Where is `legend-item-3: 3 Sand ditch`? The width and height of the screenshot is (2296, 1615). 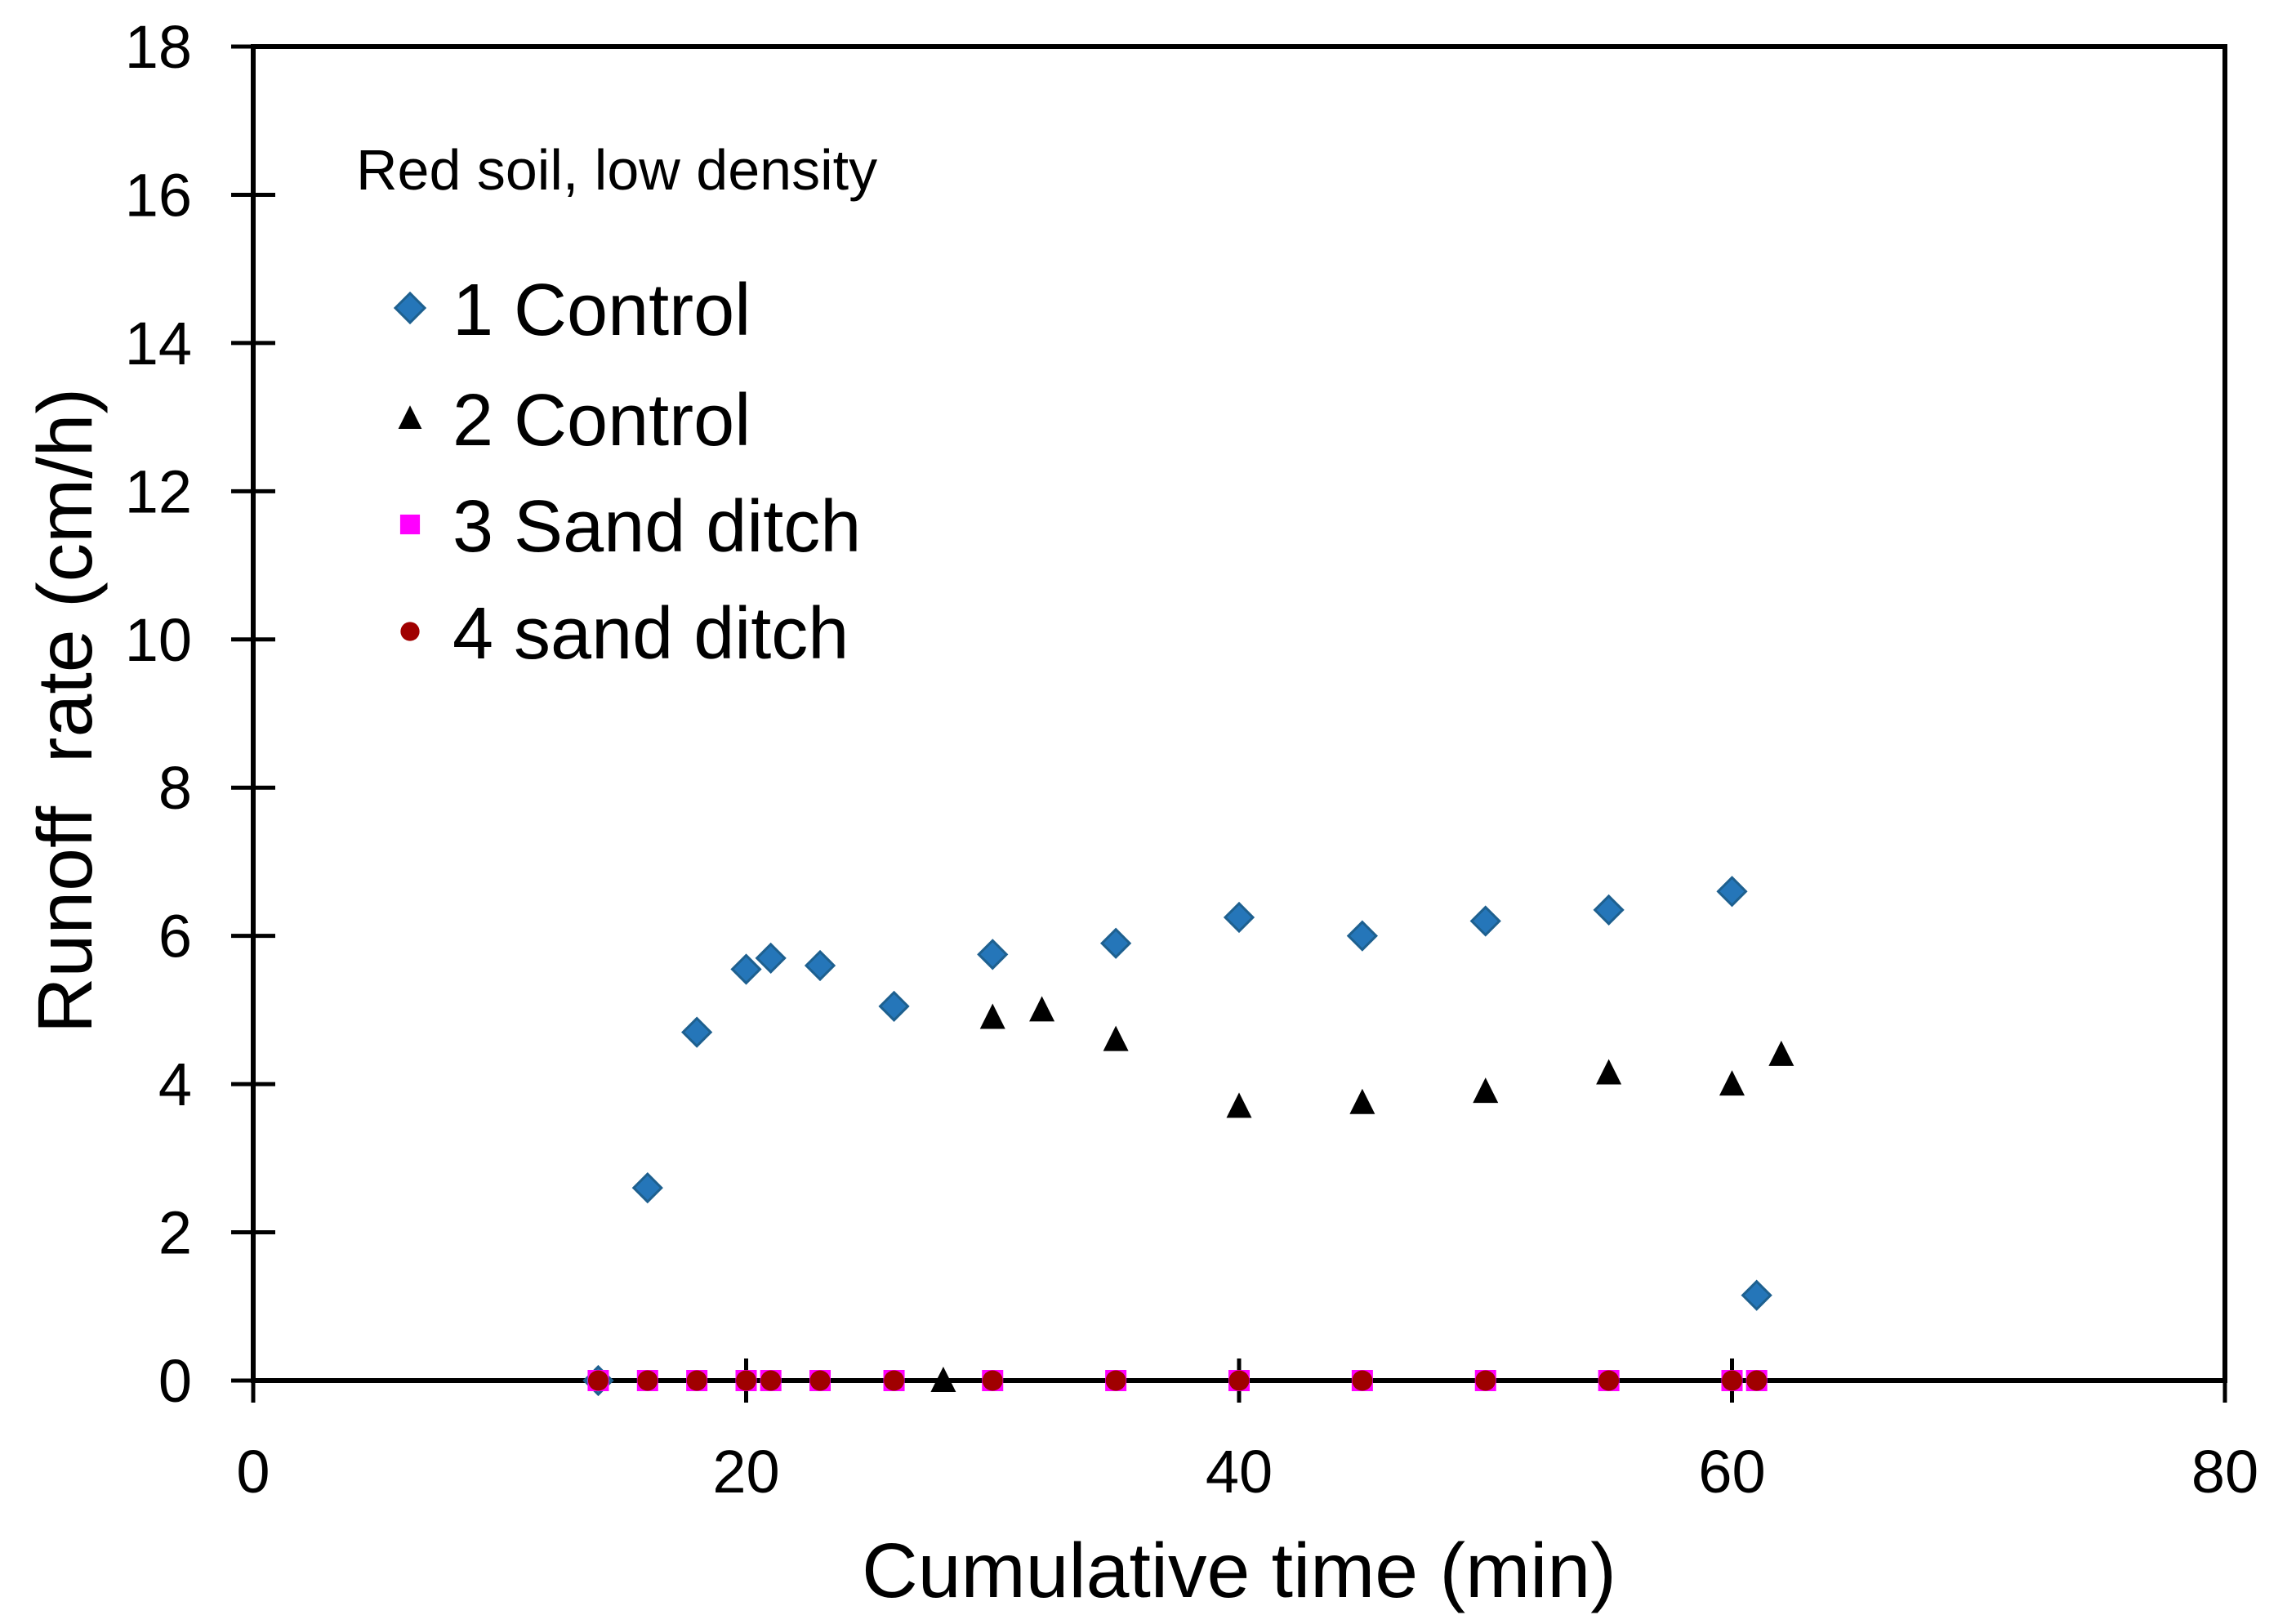
legend-item-3: 3 Sand ditch is located at coordinates (630, 527).